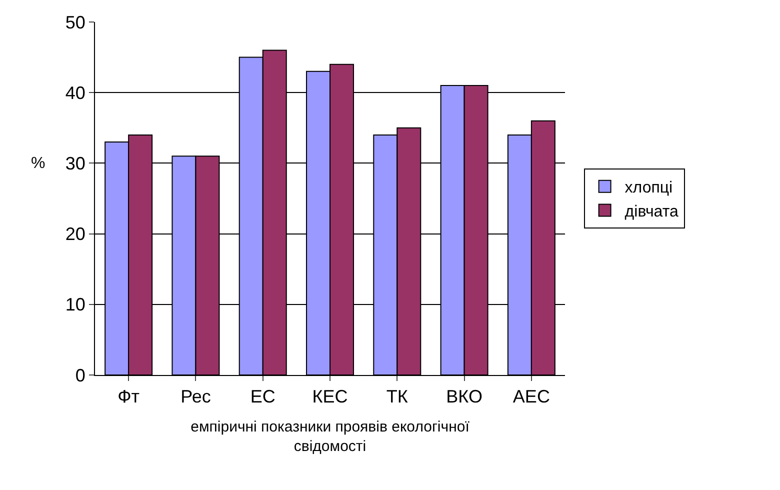 The height and width of the screenshot is (490, 780). What do you see at coordinates (397, 396) in the screenshot?
I see `x-tick-label: ТК` at bounding box center [397, 396].